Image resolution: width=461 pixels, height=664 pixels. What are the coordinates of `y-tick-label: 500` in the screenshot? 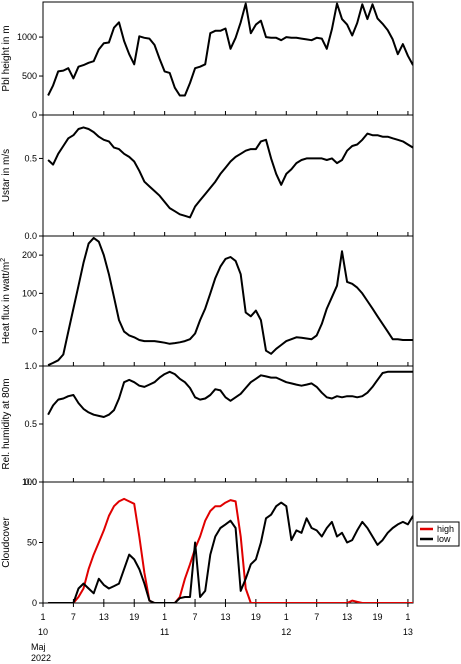 It's located at (29, 76).